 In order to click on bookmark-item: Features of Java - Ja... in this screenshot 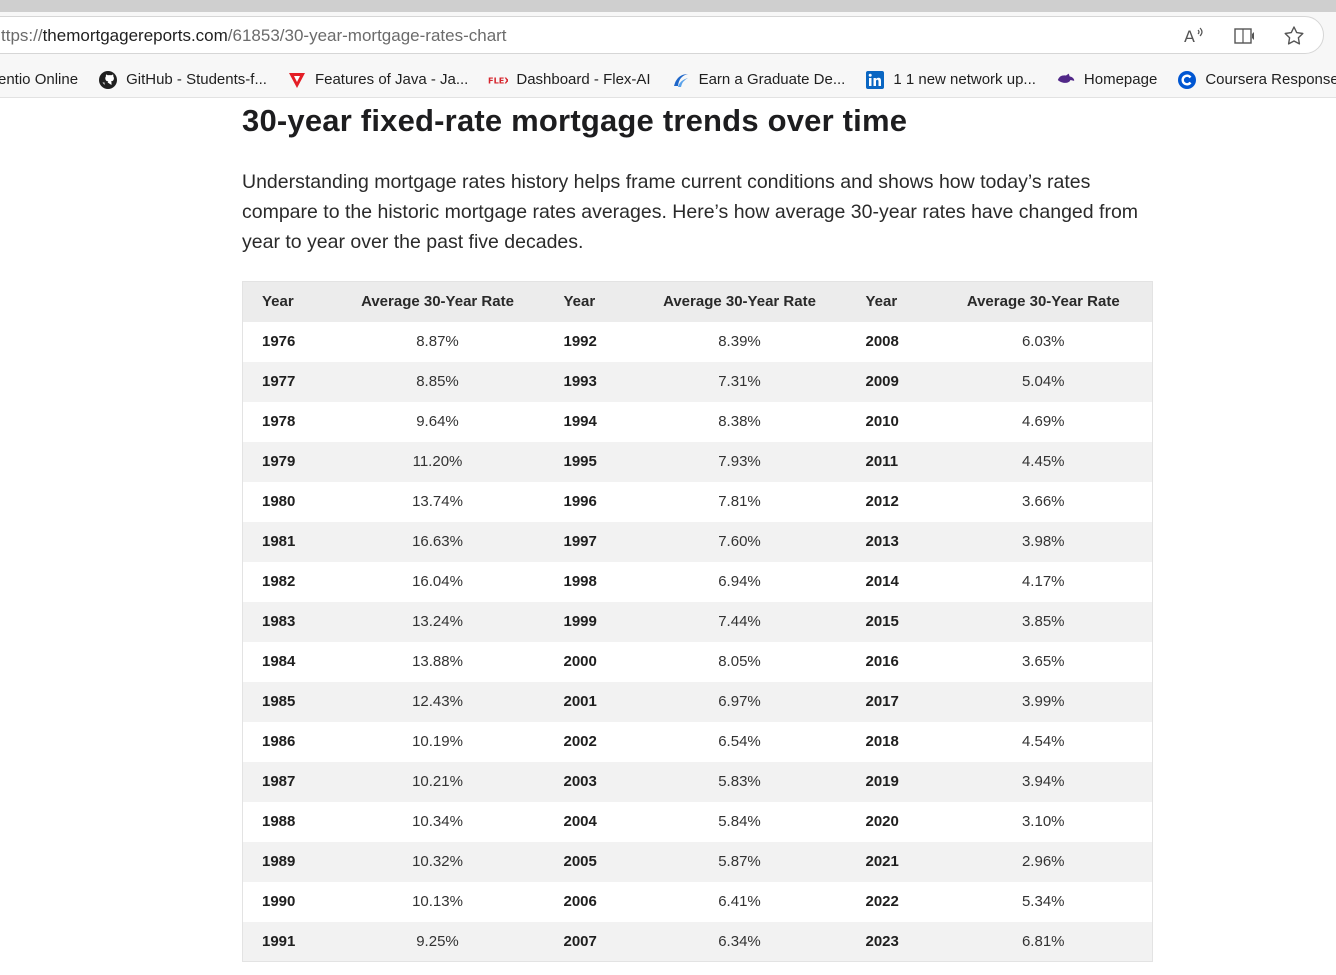, I will do `click(377, 80)`.